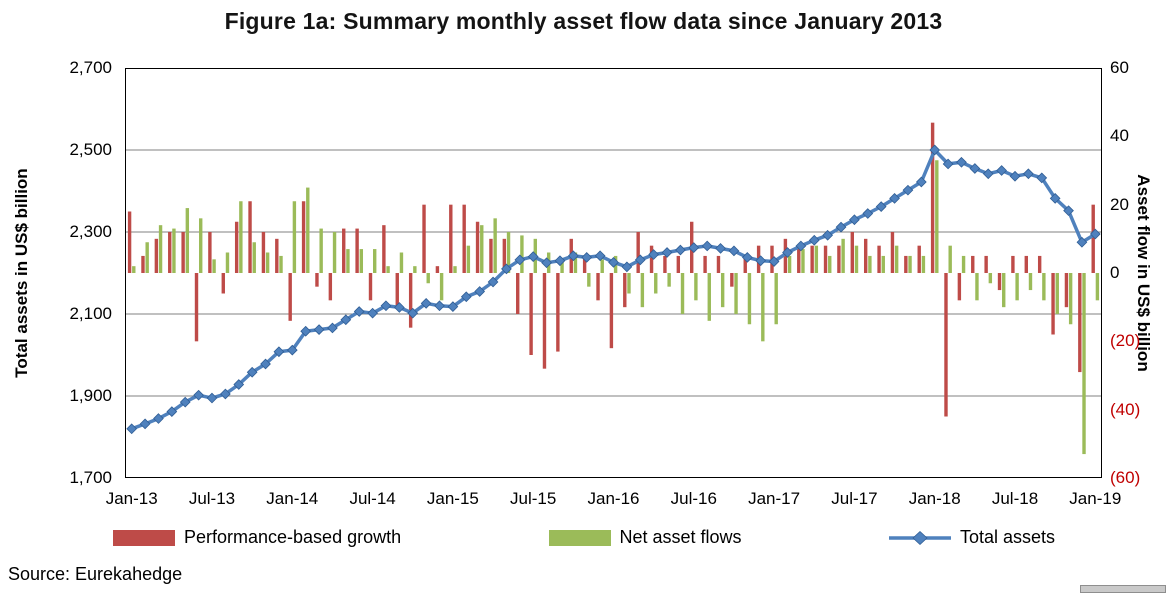  Describe the element at coordinates (90, 149) in the screenshot. I see `left-axis-tick: 2,500` at that location.